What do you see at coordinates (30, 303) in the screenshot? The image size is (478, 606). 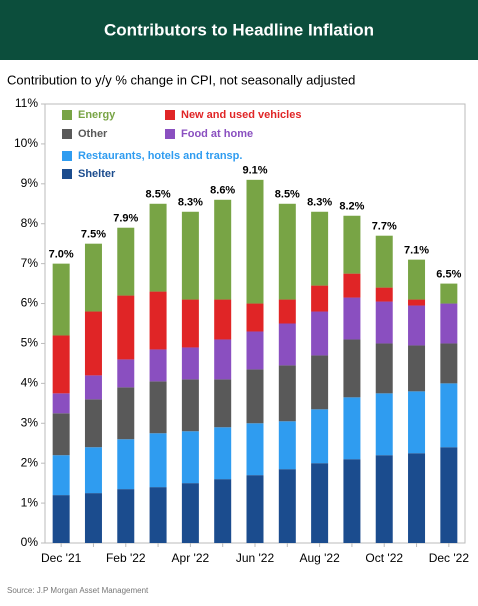 I see `y-tick-label: 6%` at bounding box center [30, 303].